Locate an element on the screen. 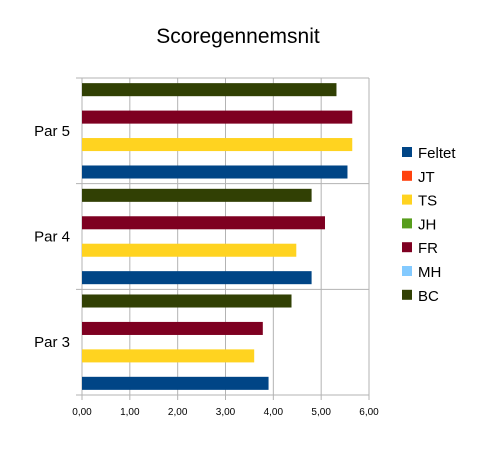 This screenshot has width=477, height=449. category-label: Par 3 is located at coordinates (52, 342).